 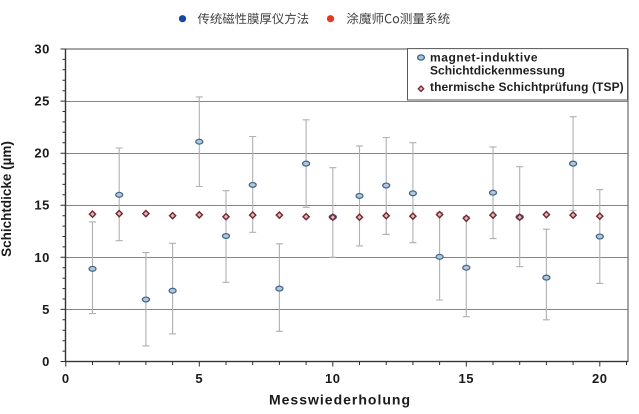 I want to click on svg-text: Schichtdickenmessung, so click(x=497, y=71).